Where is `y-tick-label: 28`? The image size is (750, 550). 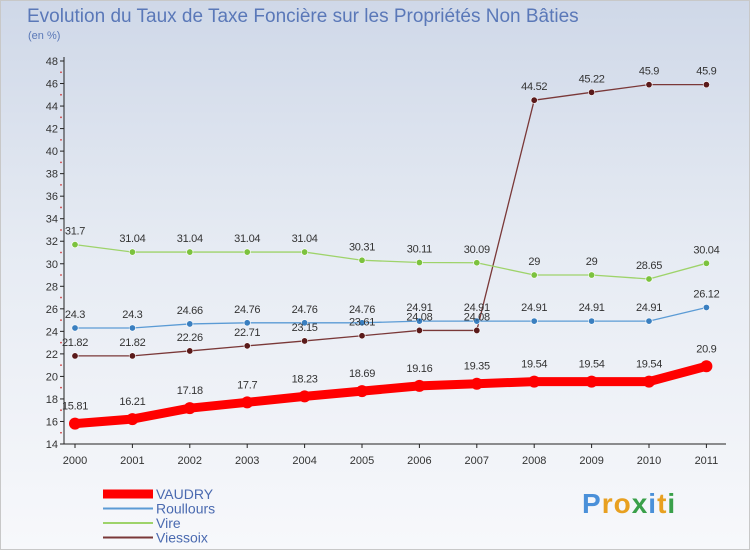 y-tick-label: 28 is located at coordinates (52, 287).